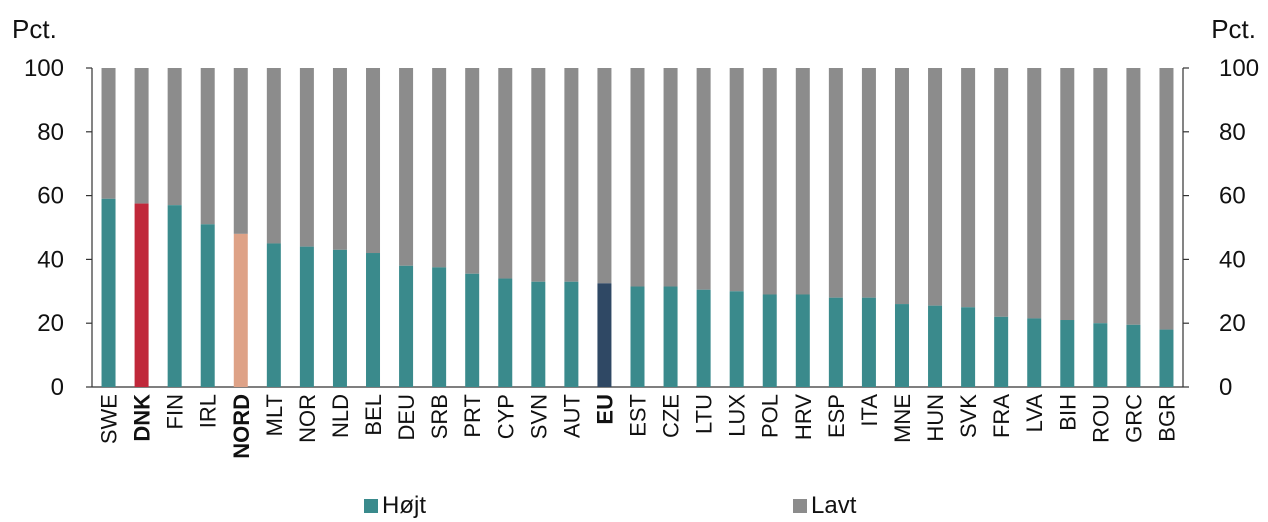 This screenshot has height=522, width=1268. I want to click on bar-high-lva, so click(1034, 352).